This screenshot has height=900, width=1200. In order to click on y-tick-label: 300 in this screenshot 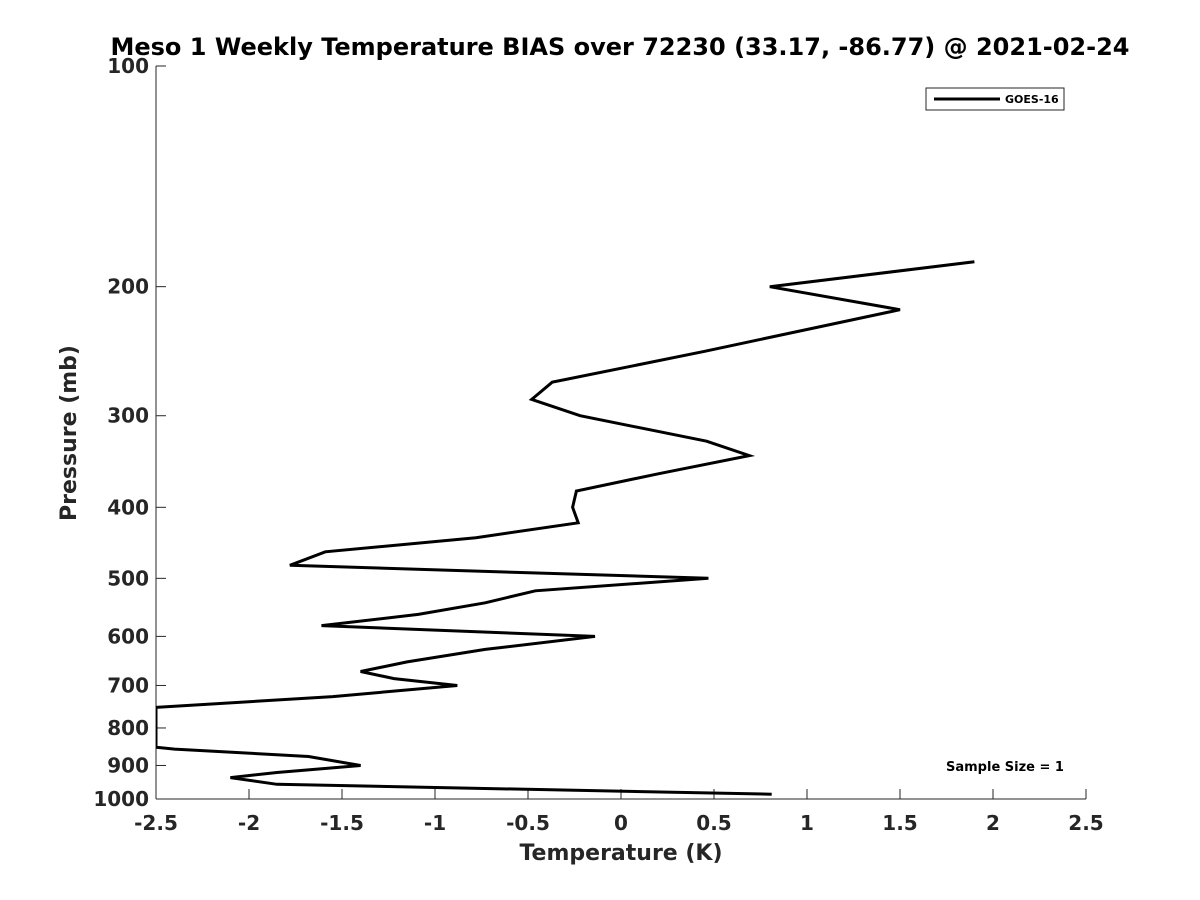, I will do `click(128, 416)`.